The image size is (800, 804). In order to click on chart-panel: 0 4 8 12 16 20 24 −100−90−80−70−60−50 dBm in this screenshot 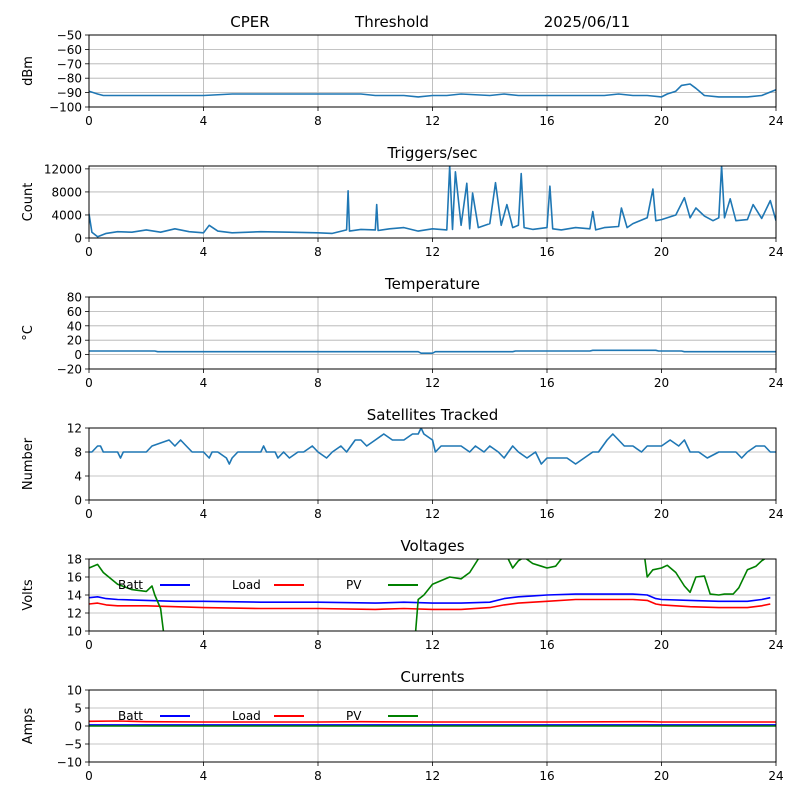, I will do `click(402, 79)`.